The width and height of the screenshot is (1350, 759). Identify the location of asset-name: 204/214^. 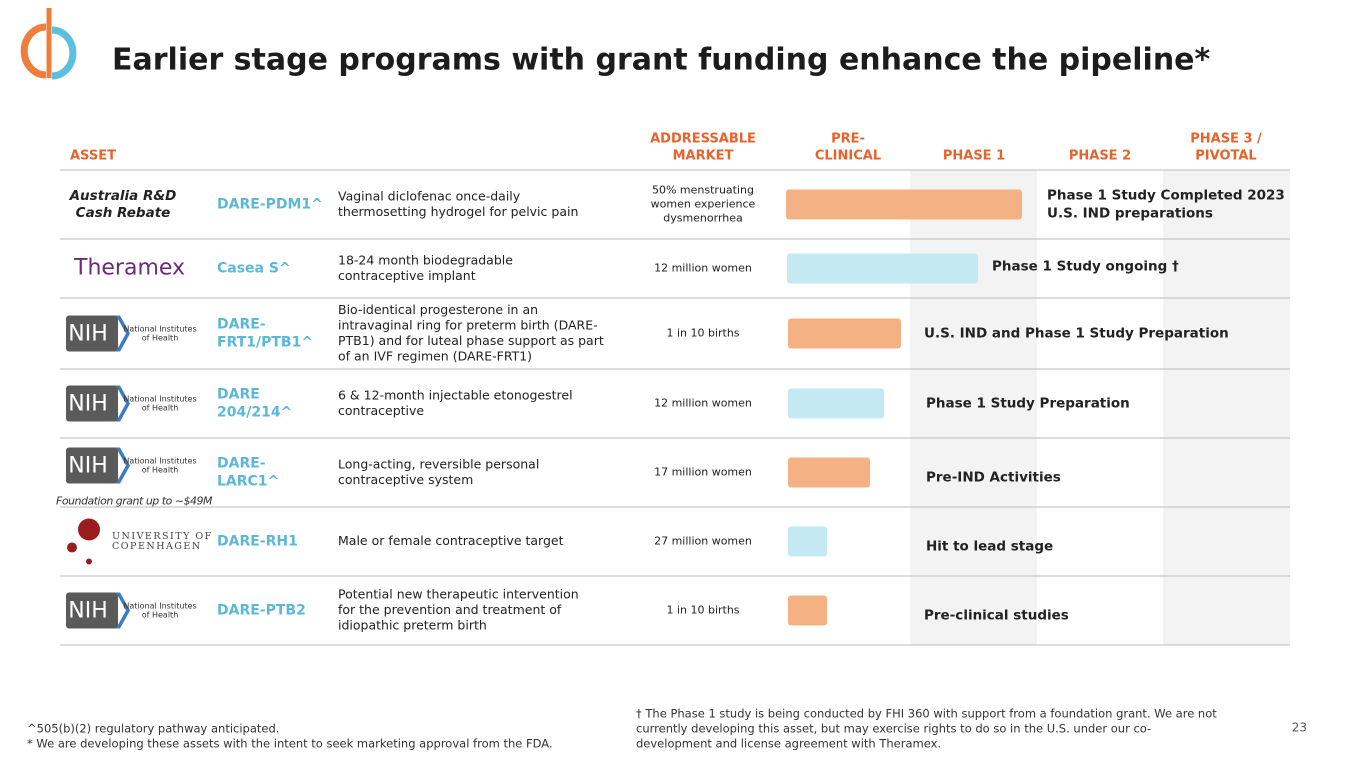
(254, 413).